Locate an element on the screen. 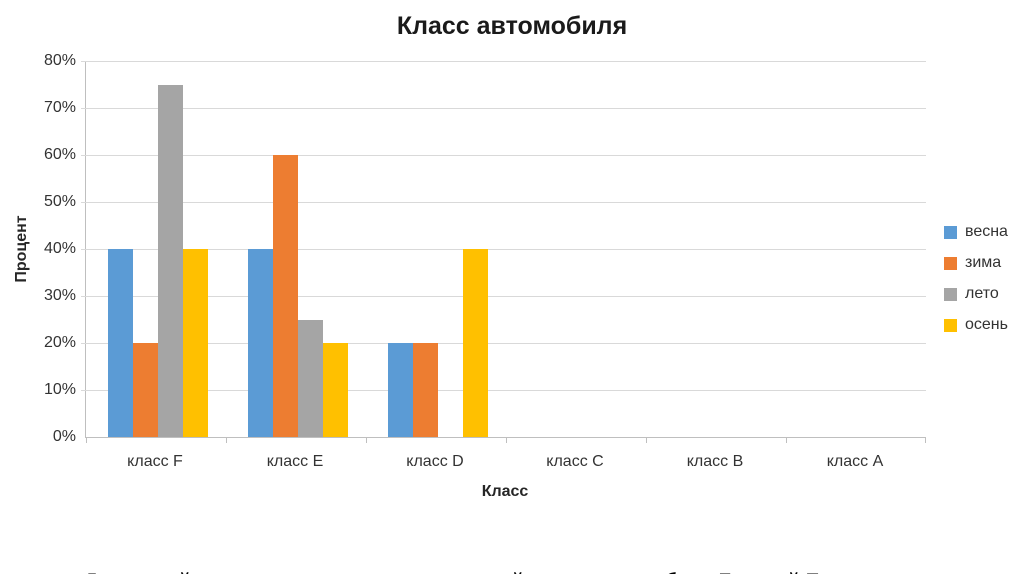 The width and height of the screenshot is (1024, 574). x-category-label: класс C is located at coordinates (575, 461).